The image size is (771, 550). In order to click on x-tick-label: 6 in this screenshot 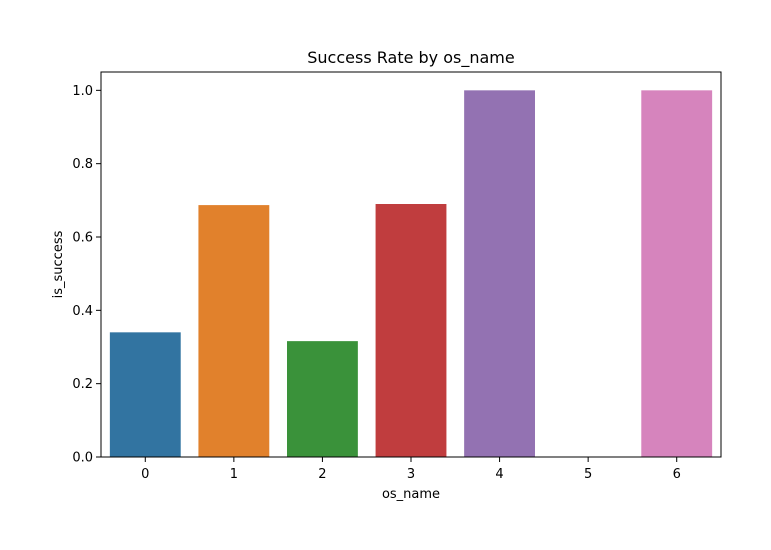, I will do `click(677, 474)`.